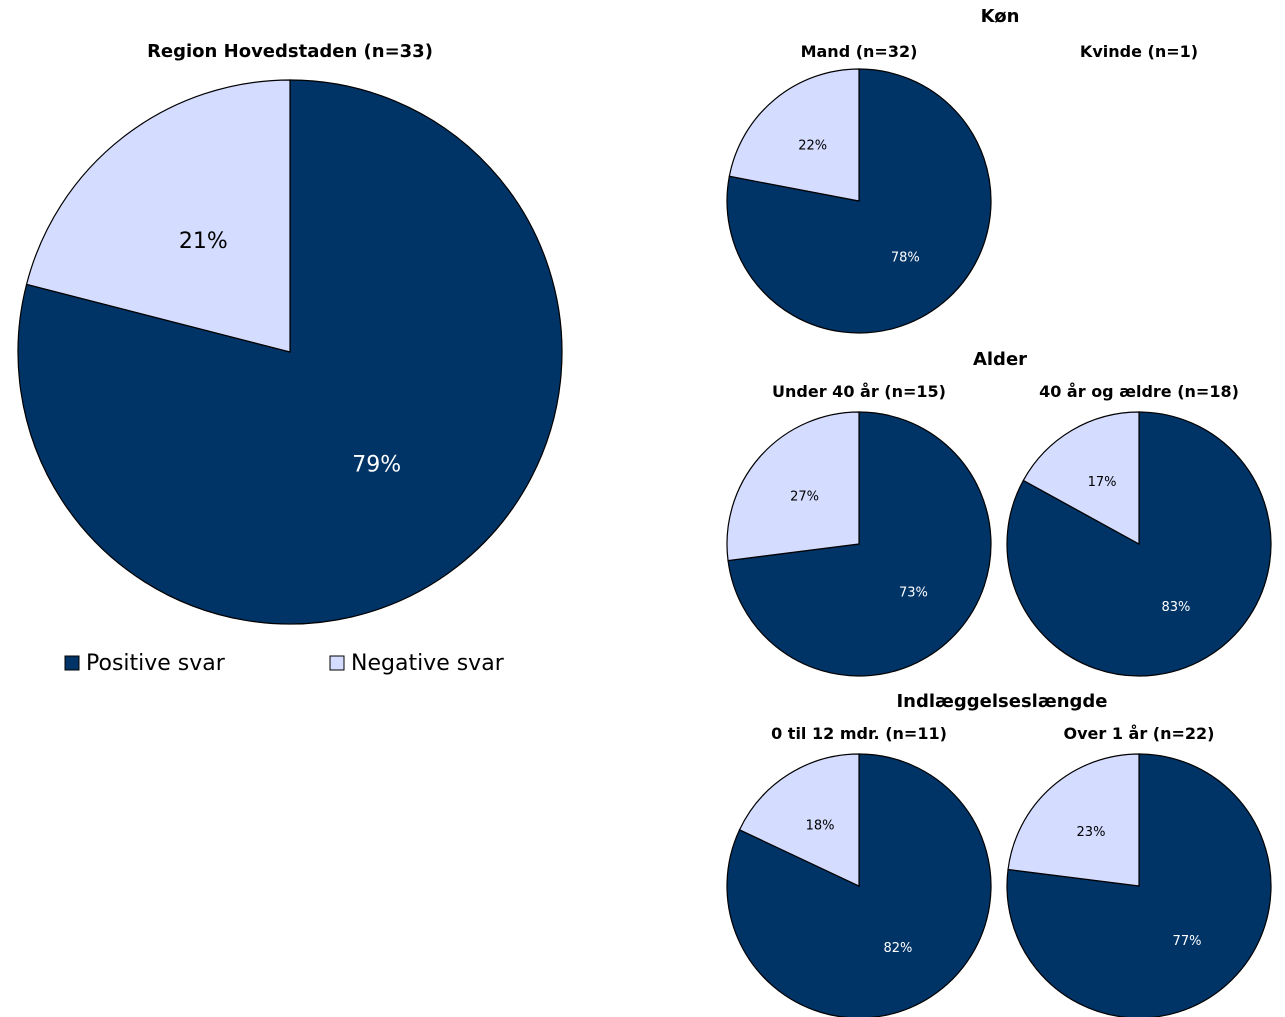 Image resolution: width=1285 pixels, height=1017 pixels. What do you see at coordinates (1001, 701) in the screenshot?
I see `group-title: Indlæggelseslængde` at bounding box center [1001, 701].